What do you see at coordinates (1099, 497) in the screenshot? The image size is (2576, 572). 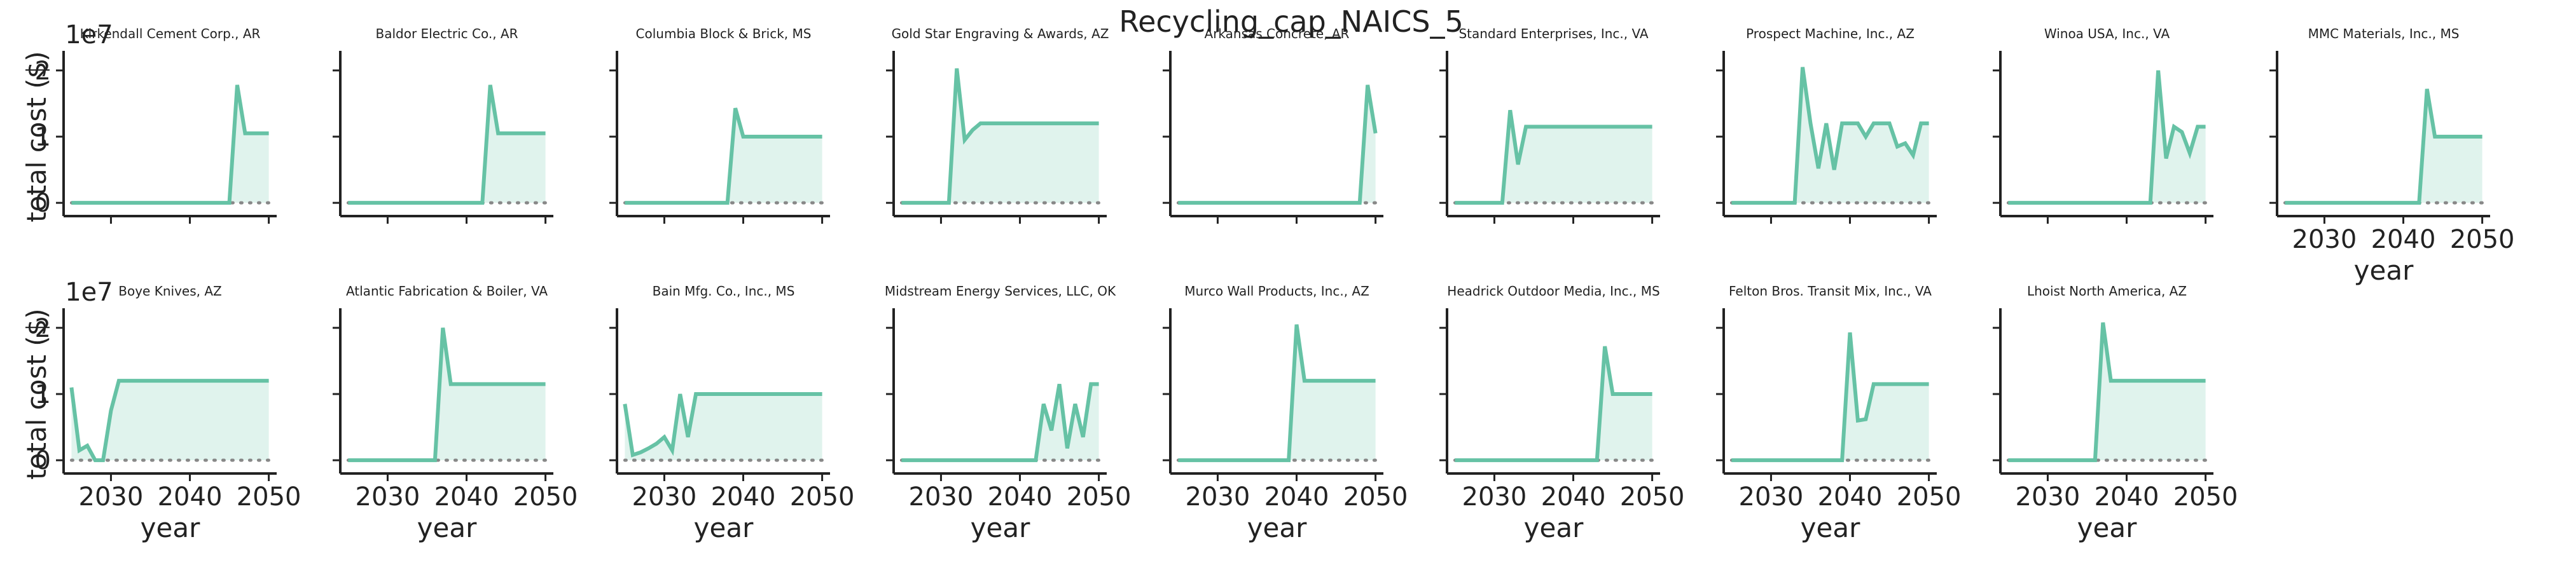 I see `x-tick-label: 2050` at bounding box center [1099, 497].